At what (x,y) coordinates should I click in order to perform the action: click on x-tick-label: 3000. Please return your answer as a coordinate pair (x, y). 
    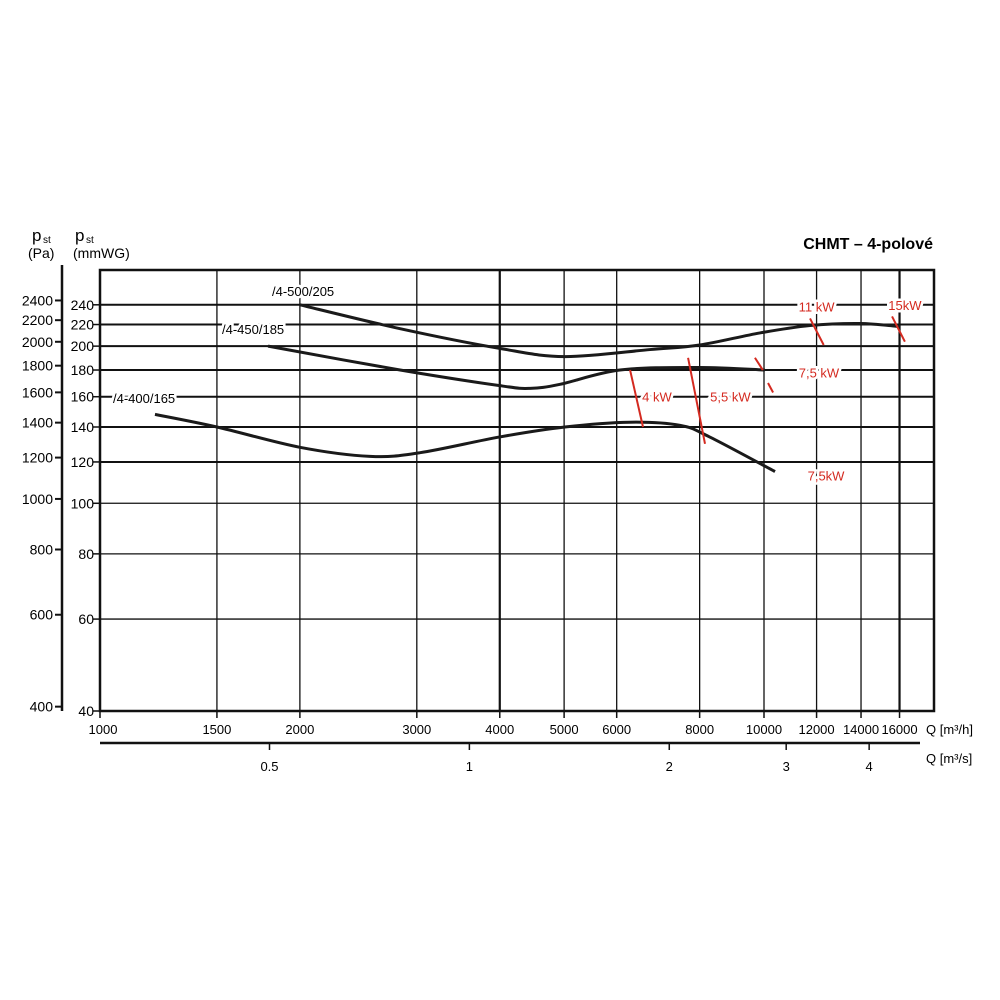
    Looking at the image, I should click on (416, 729).